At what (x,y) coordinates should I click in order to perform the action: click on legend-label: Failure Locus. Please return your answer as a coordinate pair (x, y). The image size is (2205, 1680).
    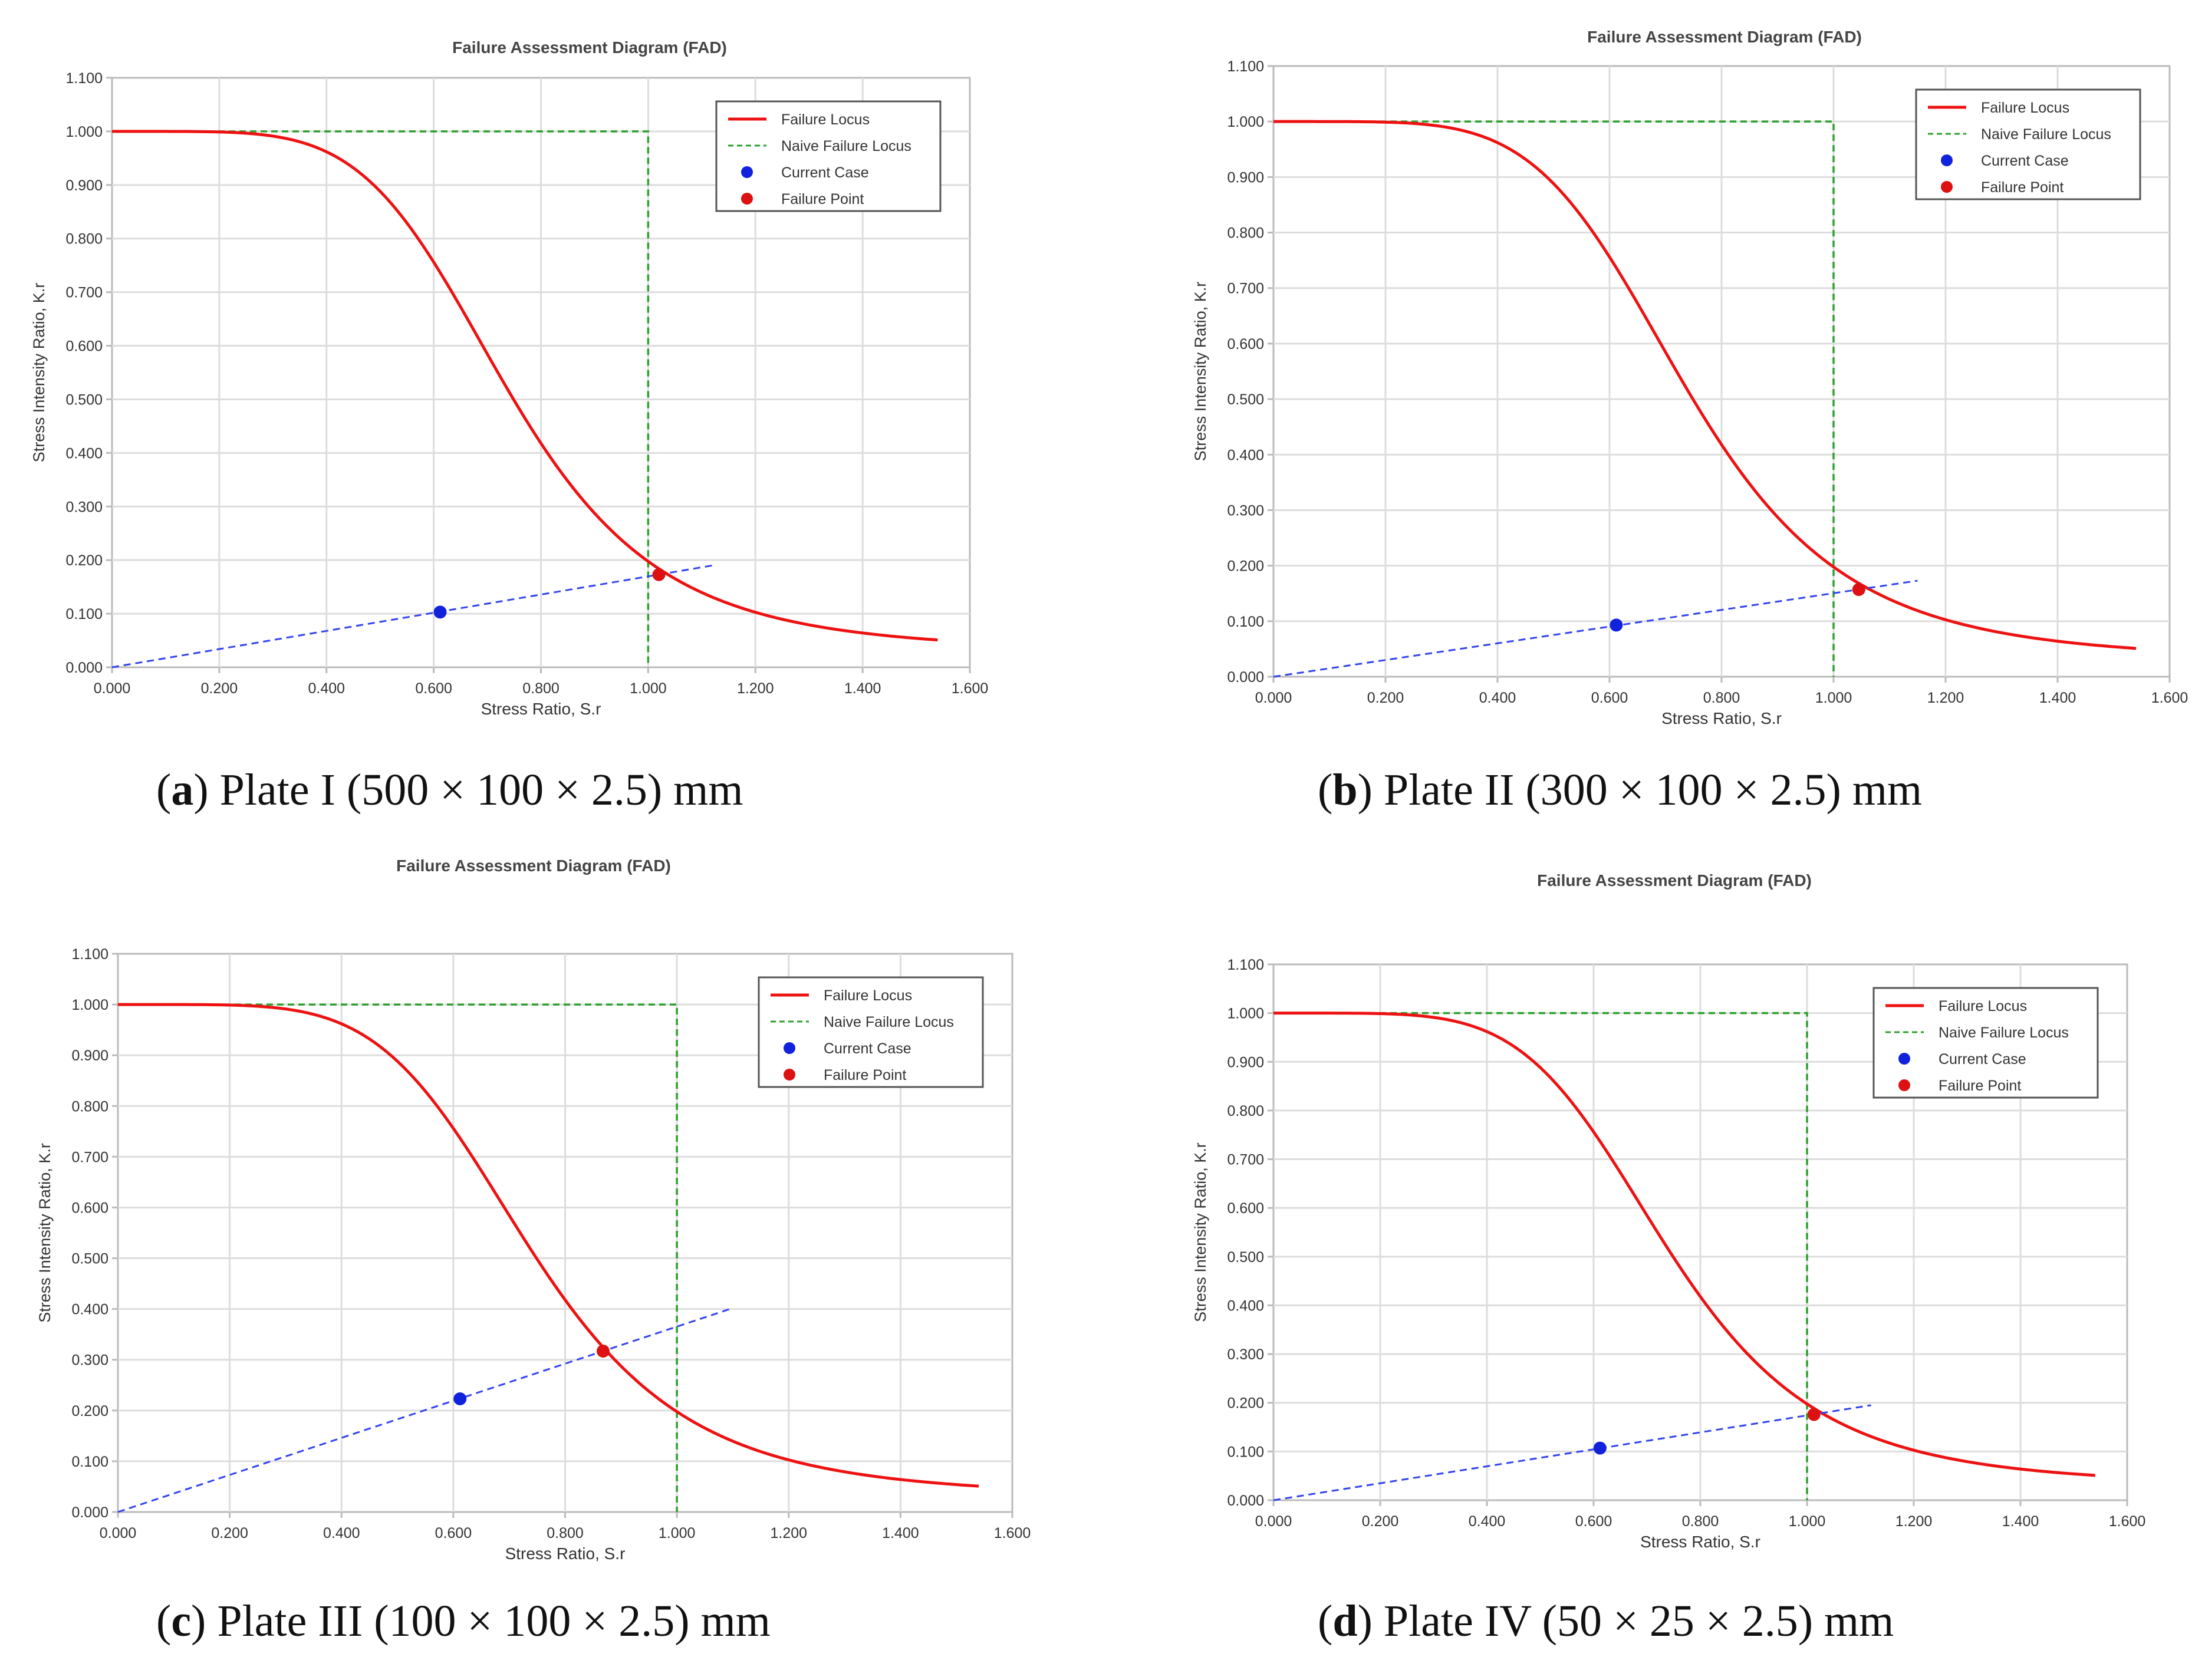
    Looking at the image, I should click on (2025, 108).